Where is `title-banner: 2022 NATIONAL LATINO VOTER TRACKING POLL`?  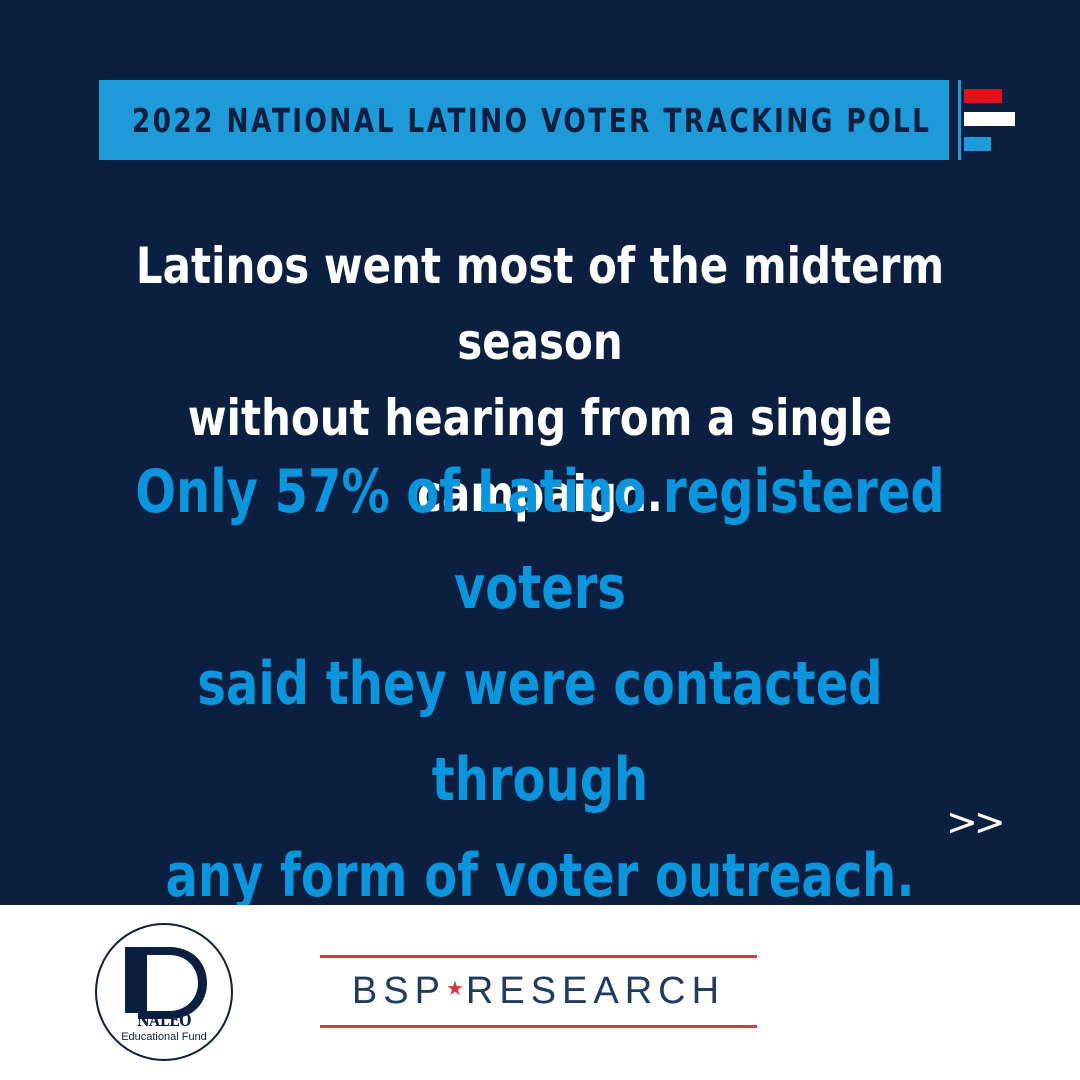 title-banner: 2022 NATIONAL LATINO VOTER TRACKING POLL is located at coordinates (524, 120).